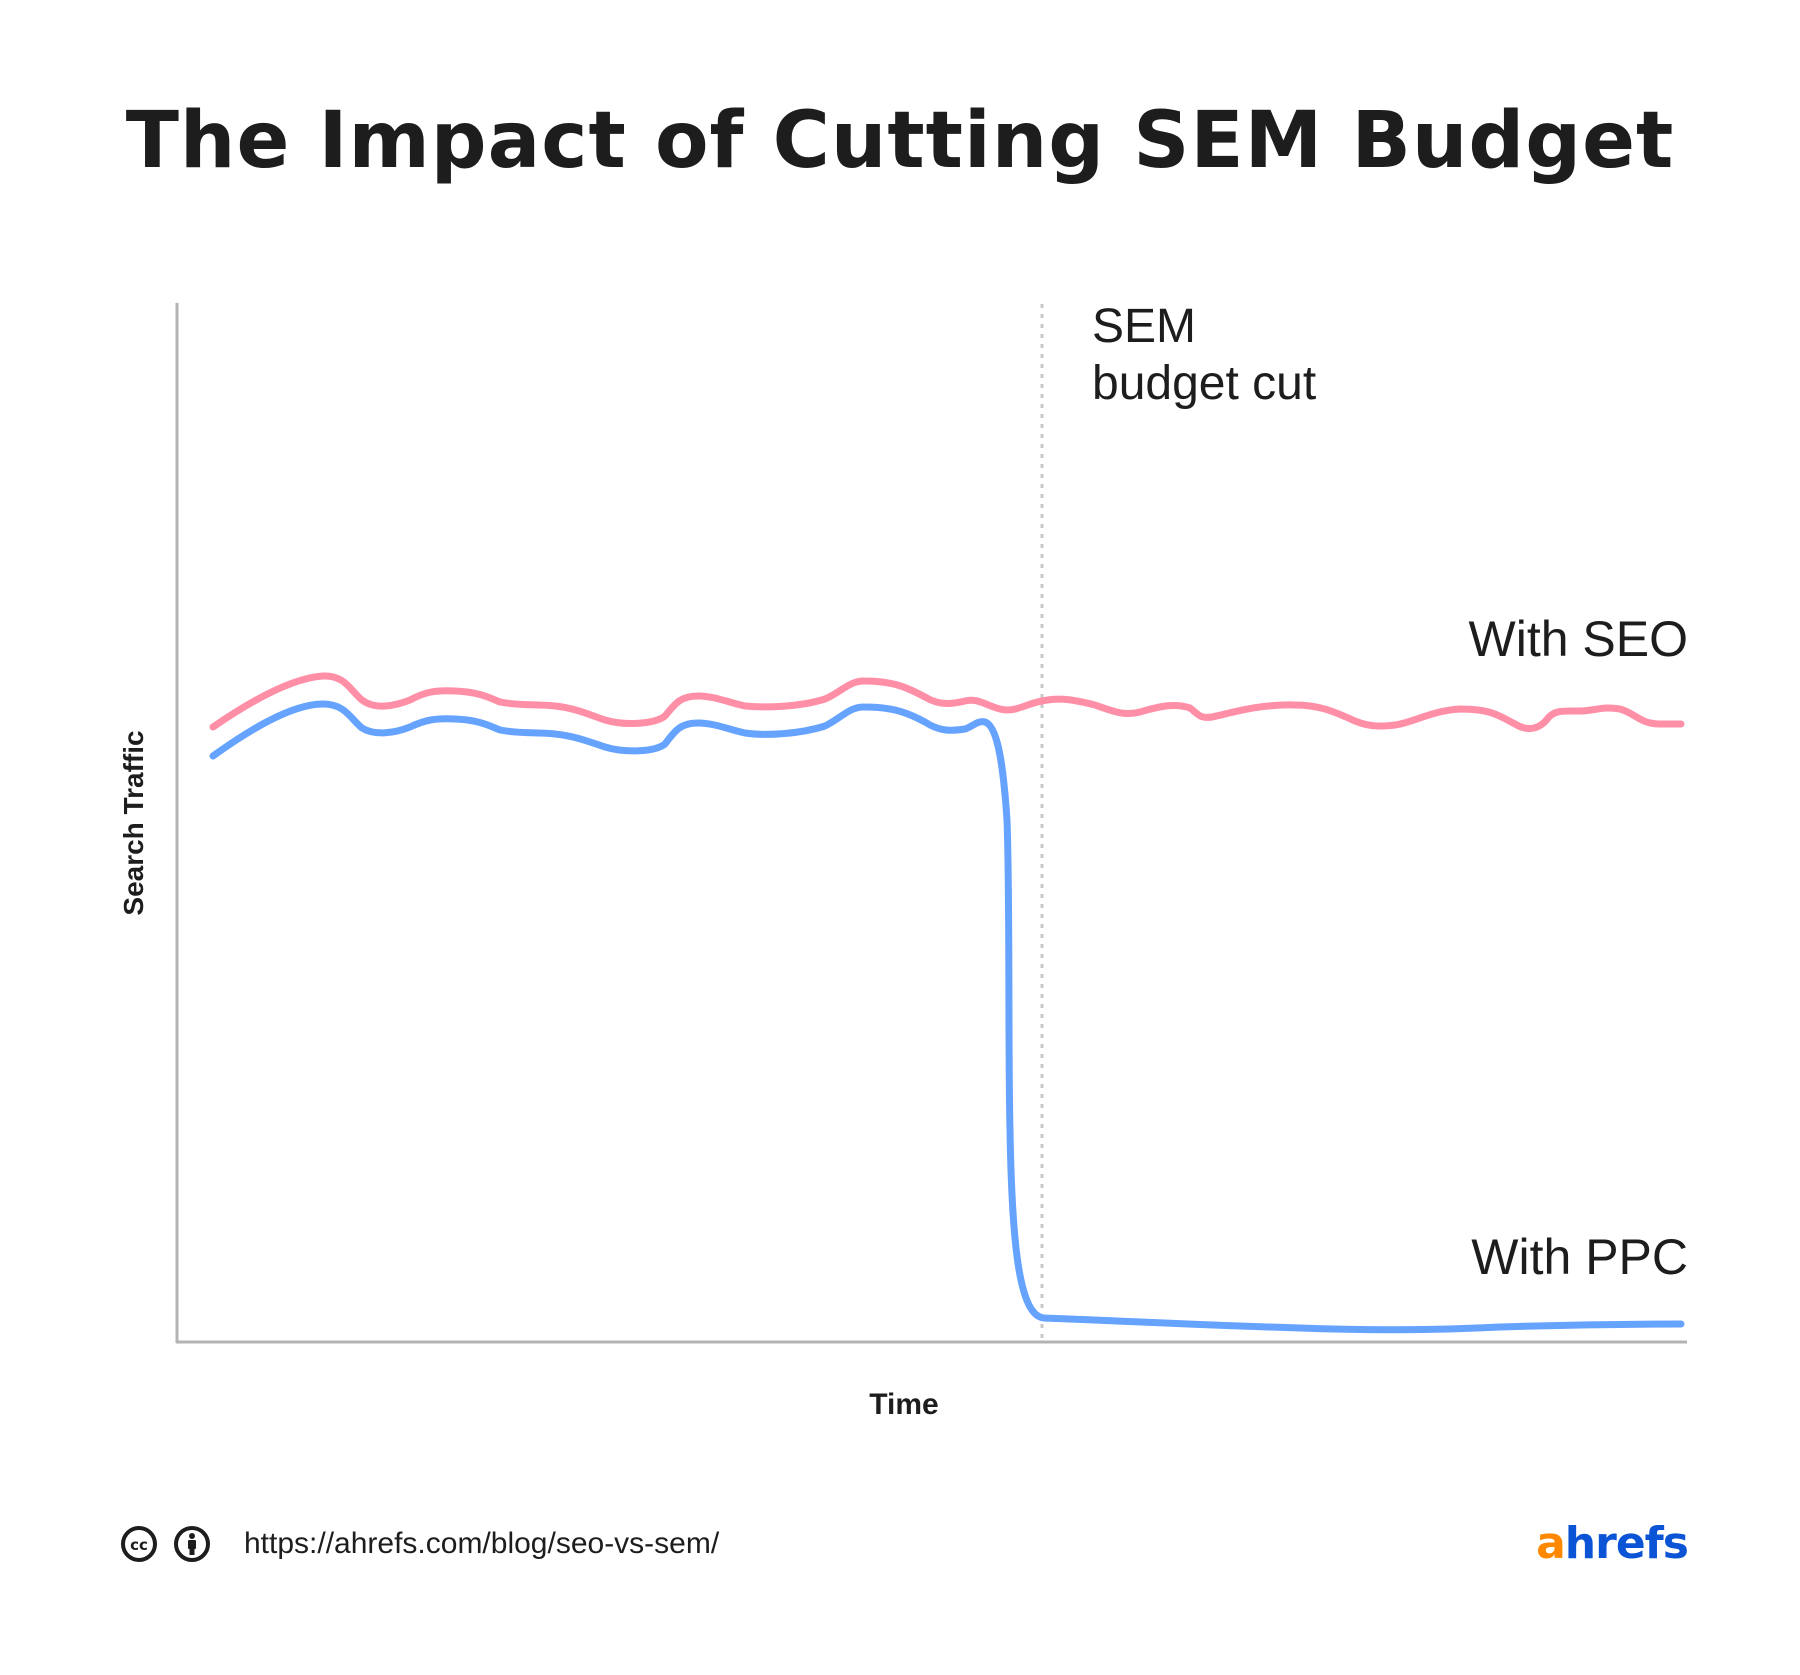 This screenshot has width=1800, height=1675. Describe the element at coordinates (1551, 1543) in the screenshot. I see `logo-accent-letter: a` at that location.